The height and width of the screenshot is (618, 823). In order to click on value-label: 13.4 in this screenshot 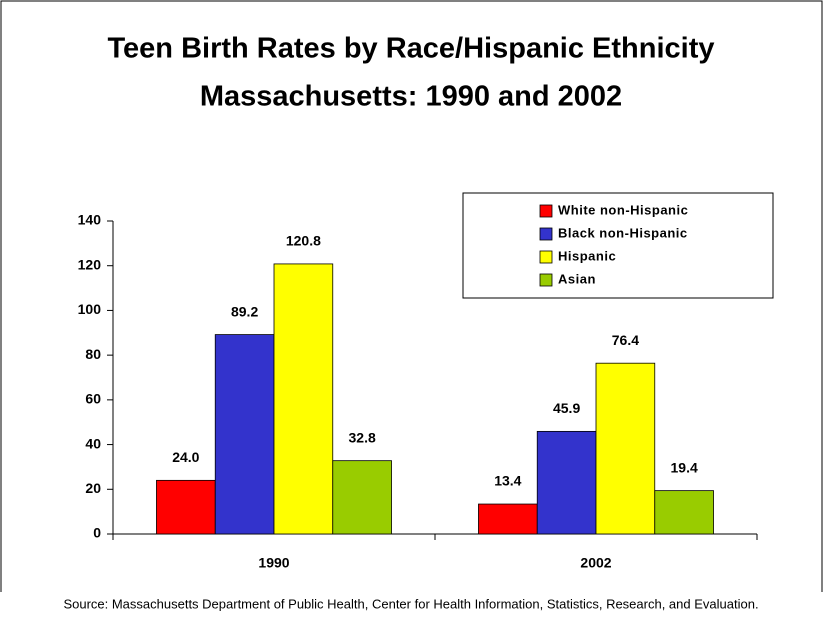, I will do `click(507, 481)`.